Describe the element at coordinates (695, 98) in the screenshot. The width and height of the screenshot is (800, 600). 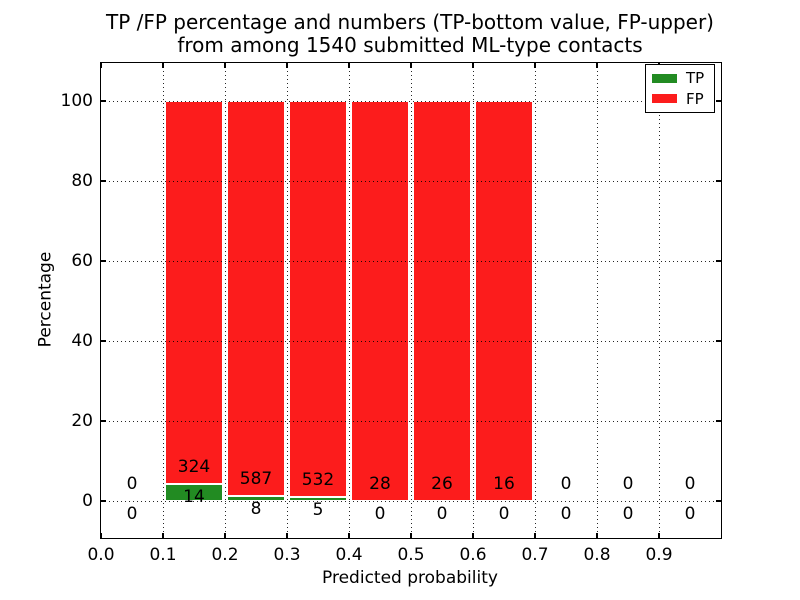
I see `legend-label-fp: FP` at that location.